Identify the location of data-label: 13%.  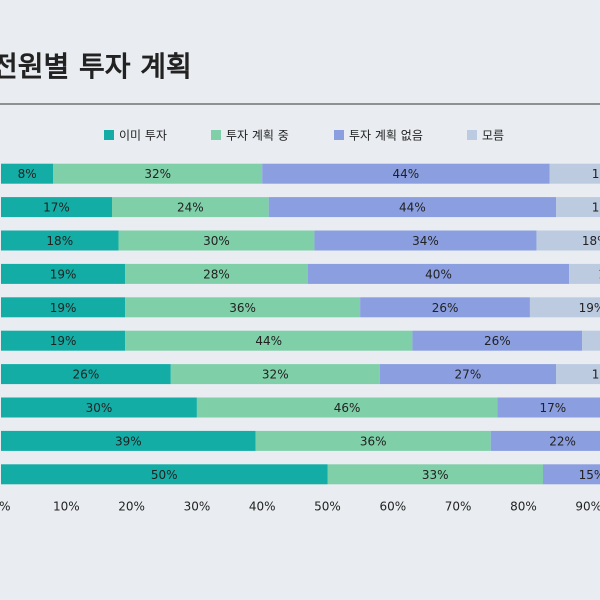
(599, 274).